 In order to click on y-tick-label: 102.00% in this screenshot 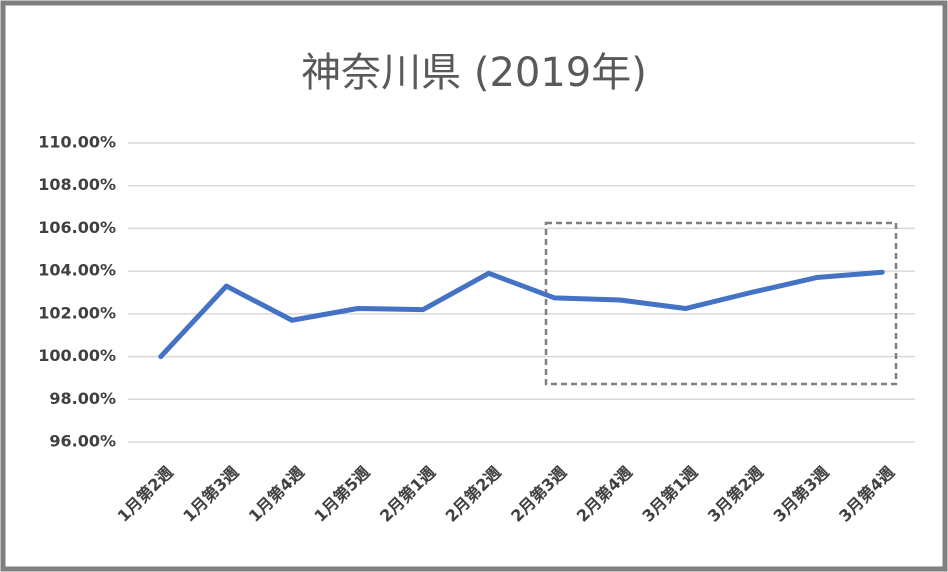, I will do `click(77, 312)`.